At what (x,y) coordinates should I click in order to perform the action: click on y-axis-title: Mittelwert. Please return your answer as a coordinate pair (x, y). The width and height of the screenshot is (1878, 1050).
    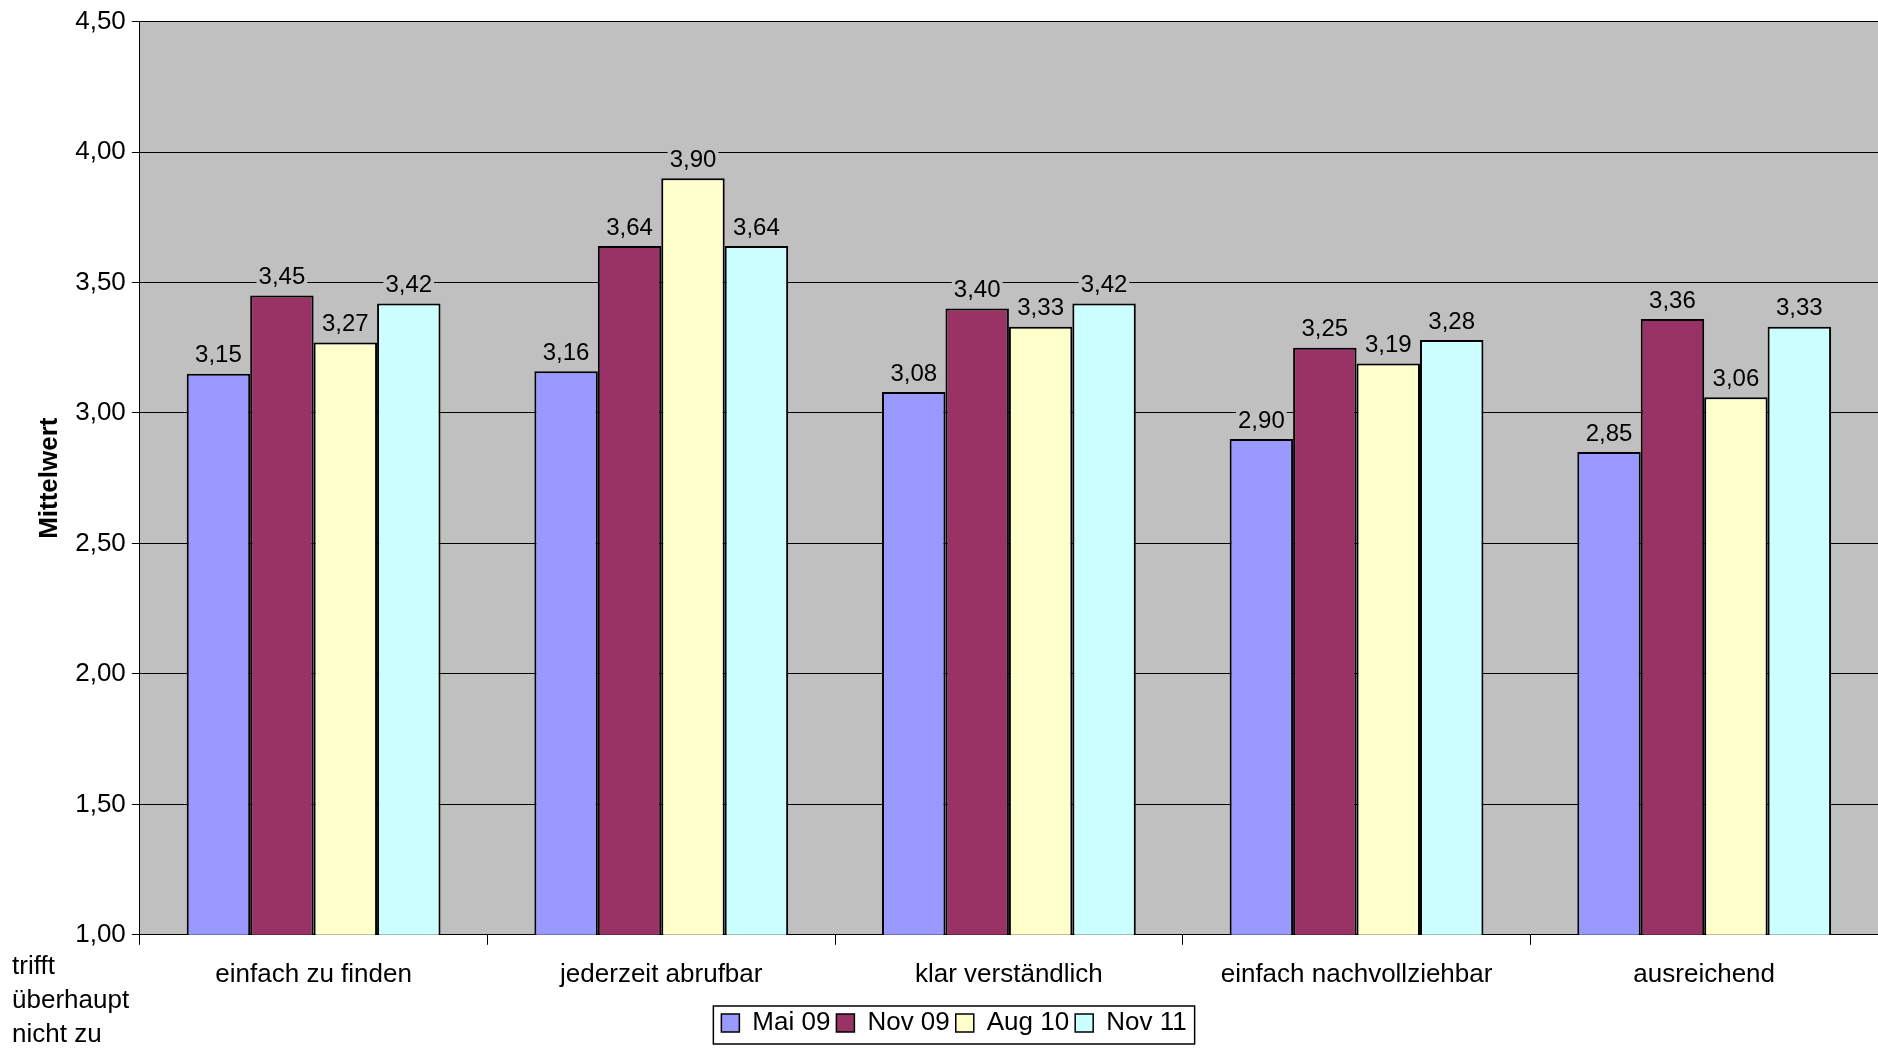
    Looking at the image, I should click on (47, 478).